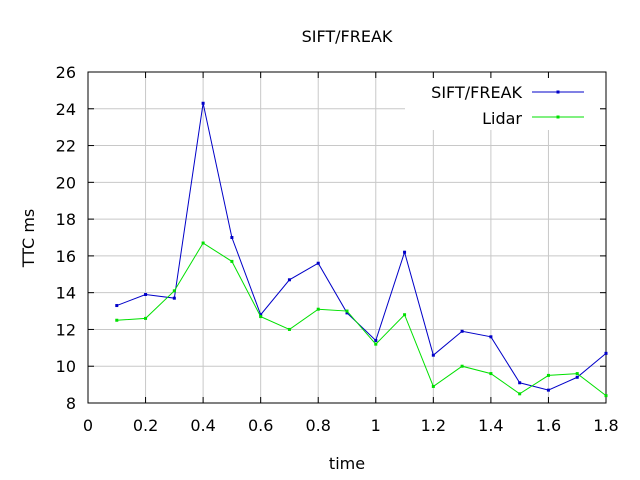 The image size is (640, 480). Describe the element at coordinates (66, 256) in the screenshot. I see `y-tick-label: 16` at that location.